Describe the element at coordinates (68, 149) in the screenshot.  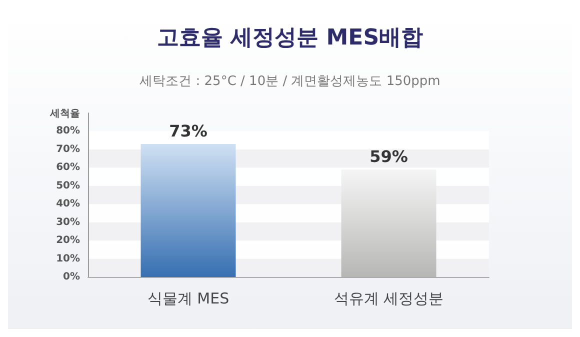
I see `y-tick-label: 70%` at that location.